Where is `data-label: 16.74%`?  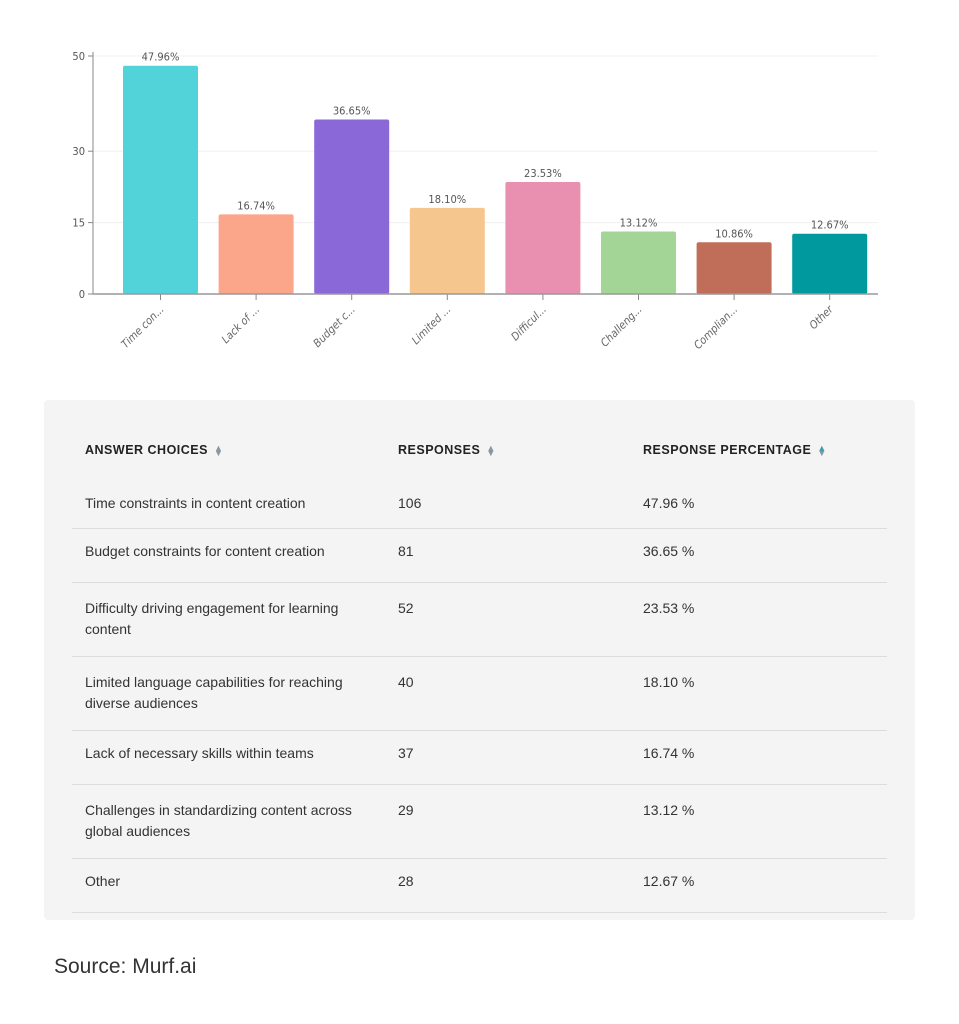 data-label: 16.74% is located at coordinates (256, 205).